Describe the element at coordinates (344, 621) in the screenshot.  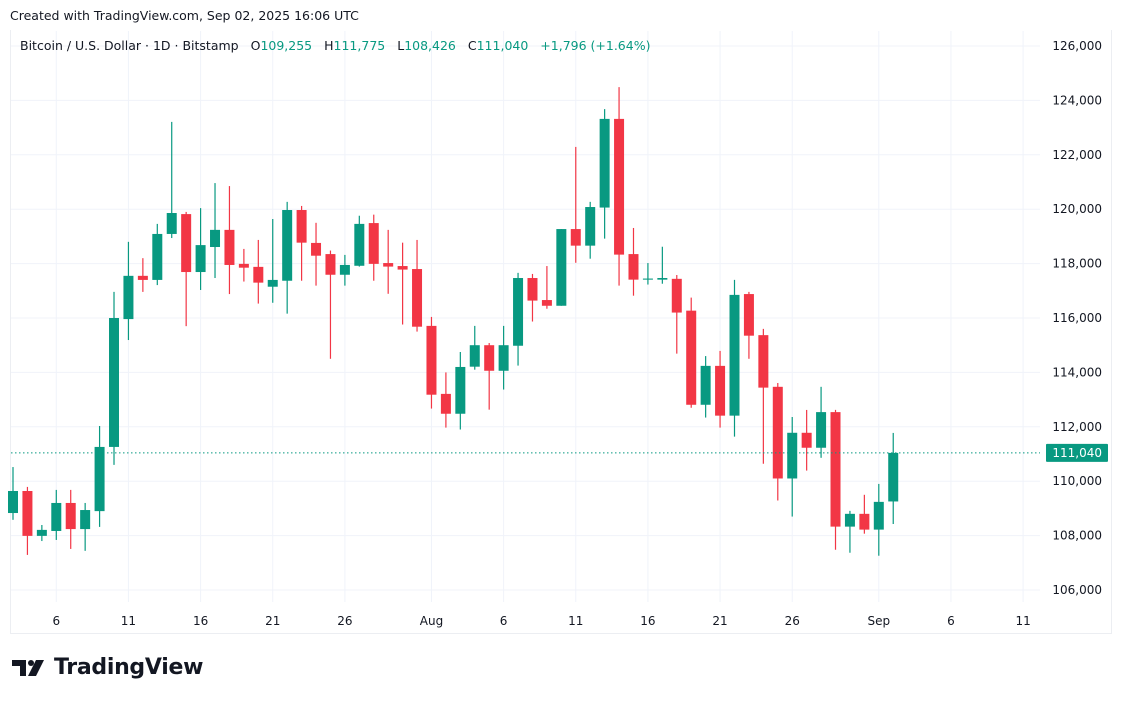
I see `time-tick-label: 26` at that location.